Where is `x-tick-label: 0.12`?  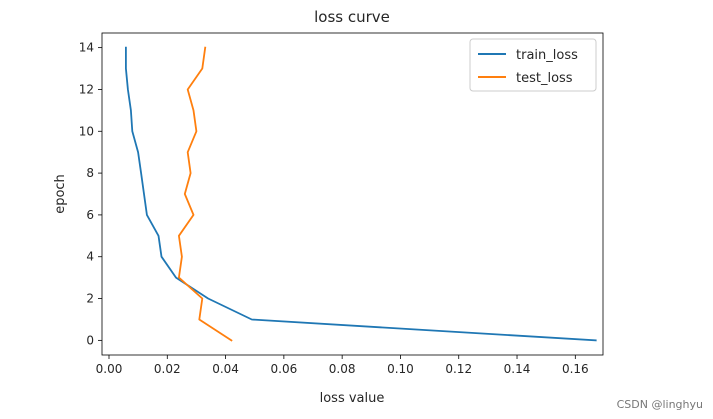
x-tick-label: 0.12 is located at coordinates (458, 369).